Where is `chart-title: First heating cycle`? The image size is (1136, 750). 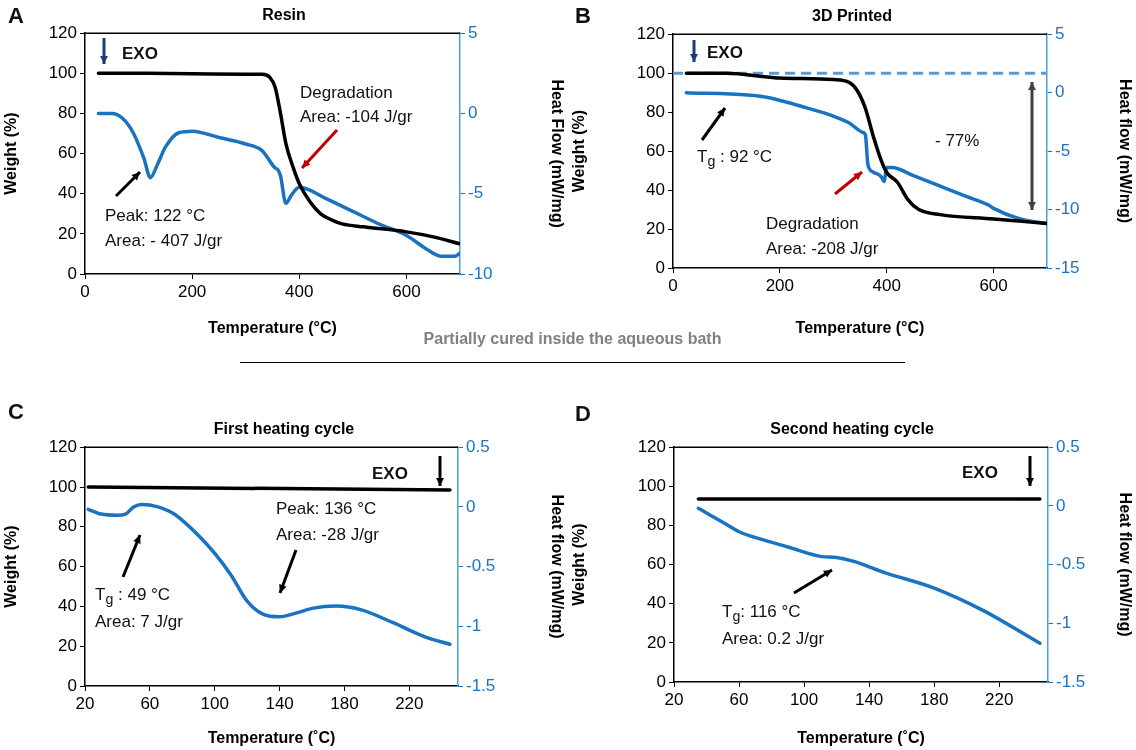 chart-title: First heating cycle is located at coordinates (284, 429).